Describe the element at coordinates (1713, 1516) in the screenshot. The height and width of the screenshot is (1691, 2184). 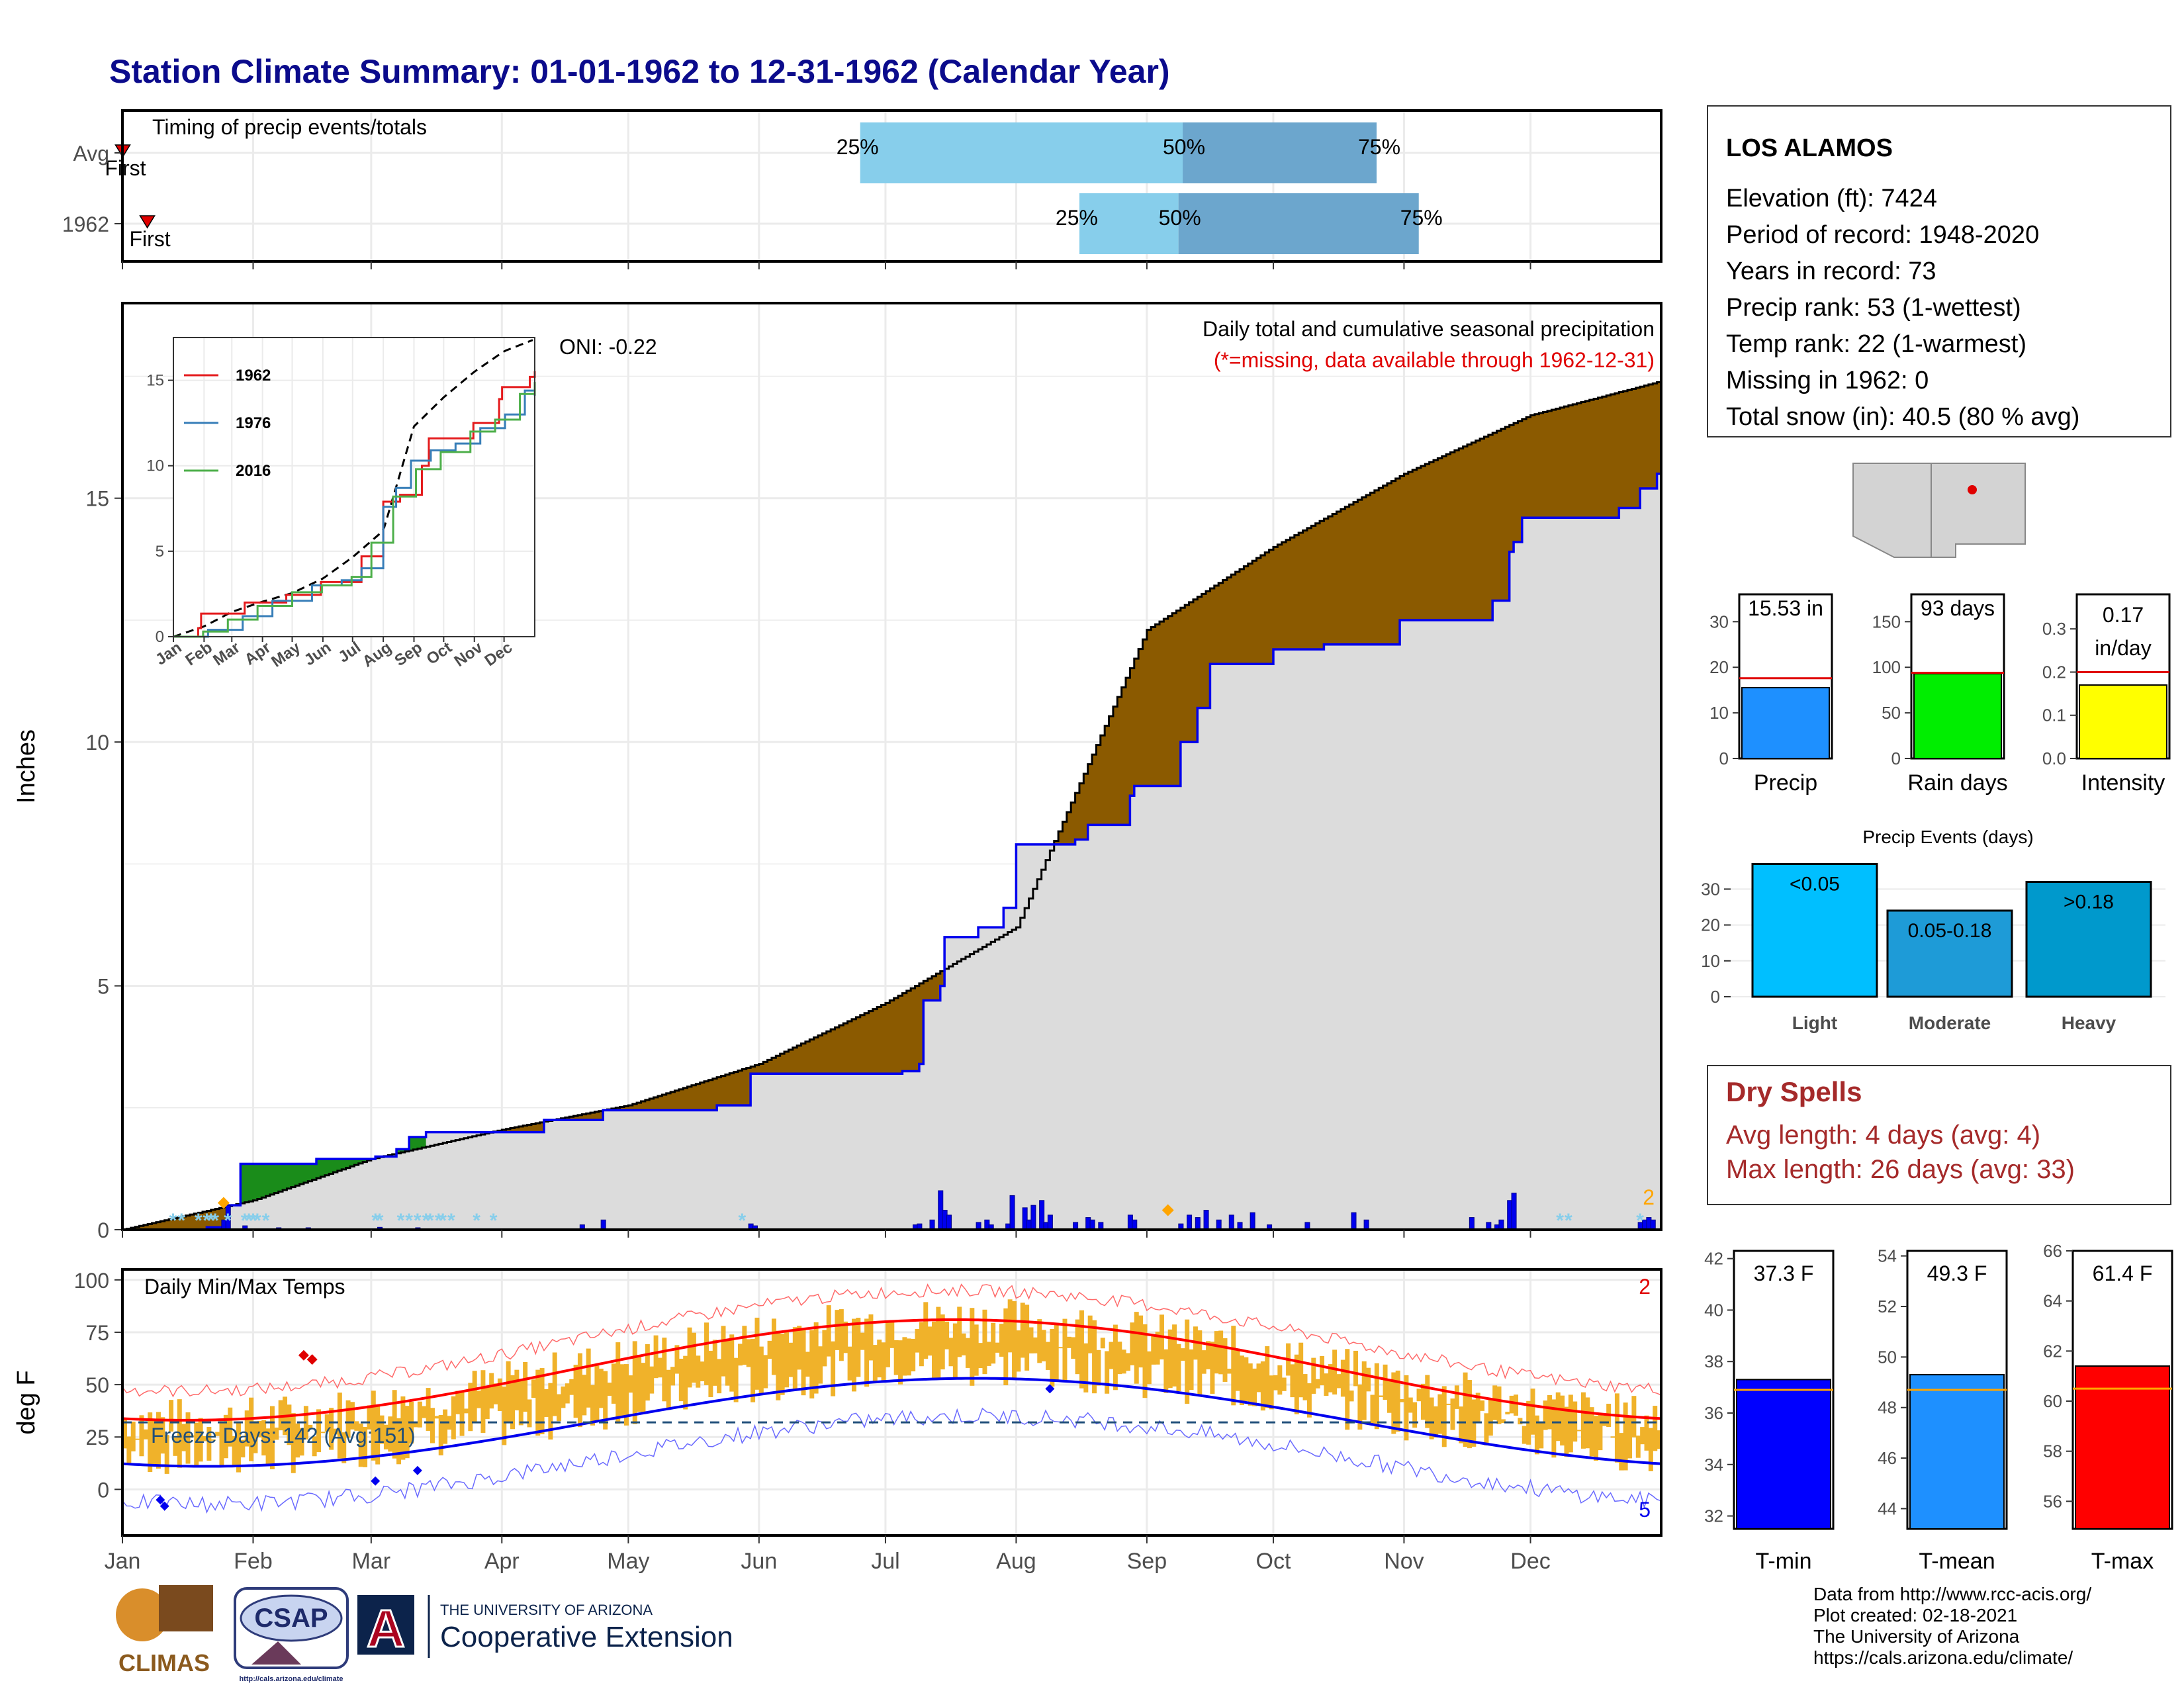
I see `temp-bar-tick-label: 32` at that location.